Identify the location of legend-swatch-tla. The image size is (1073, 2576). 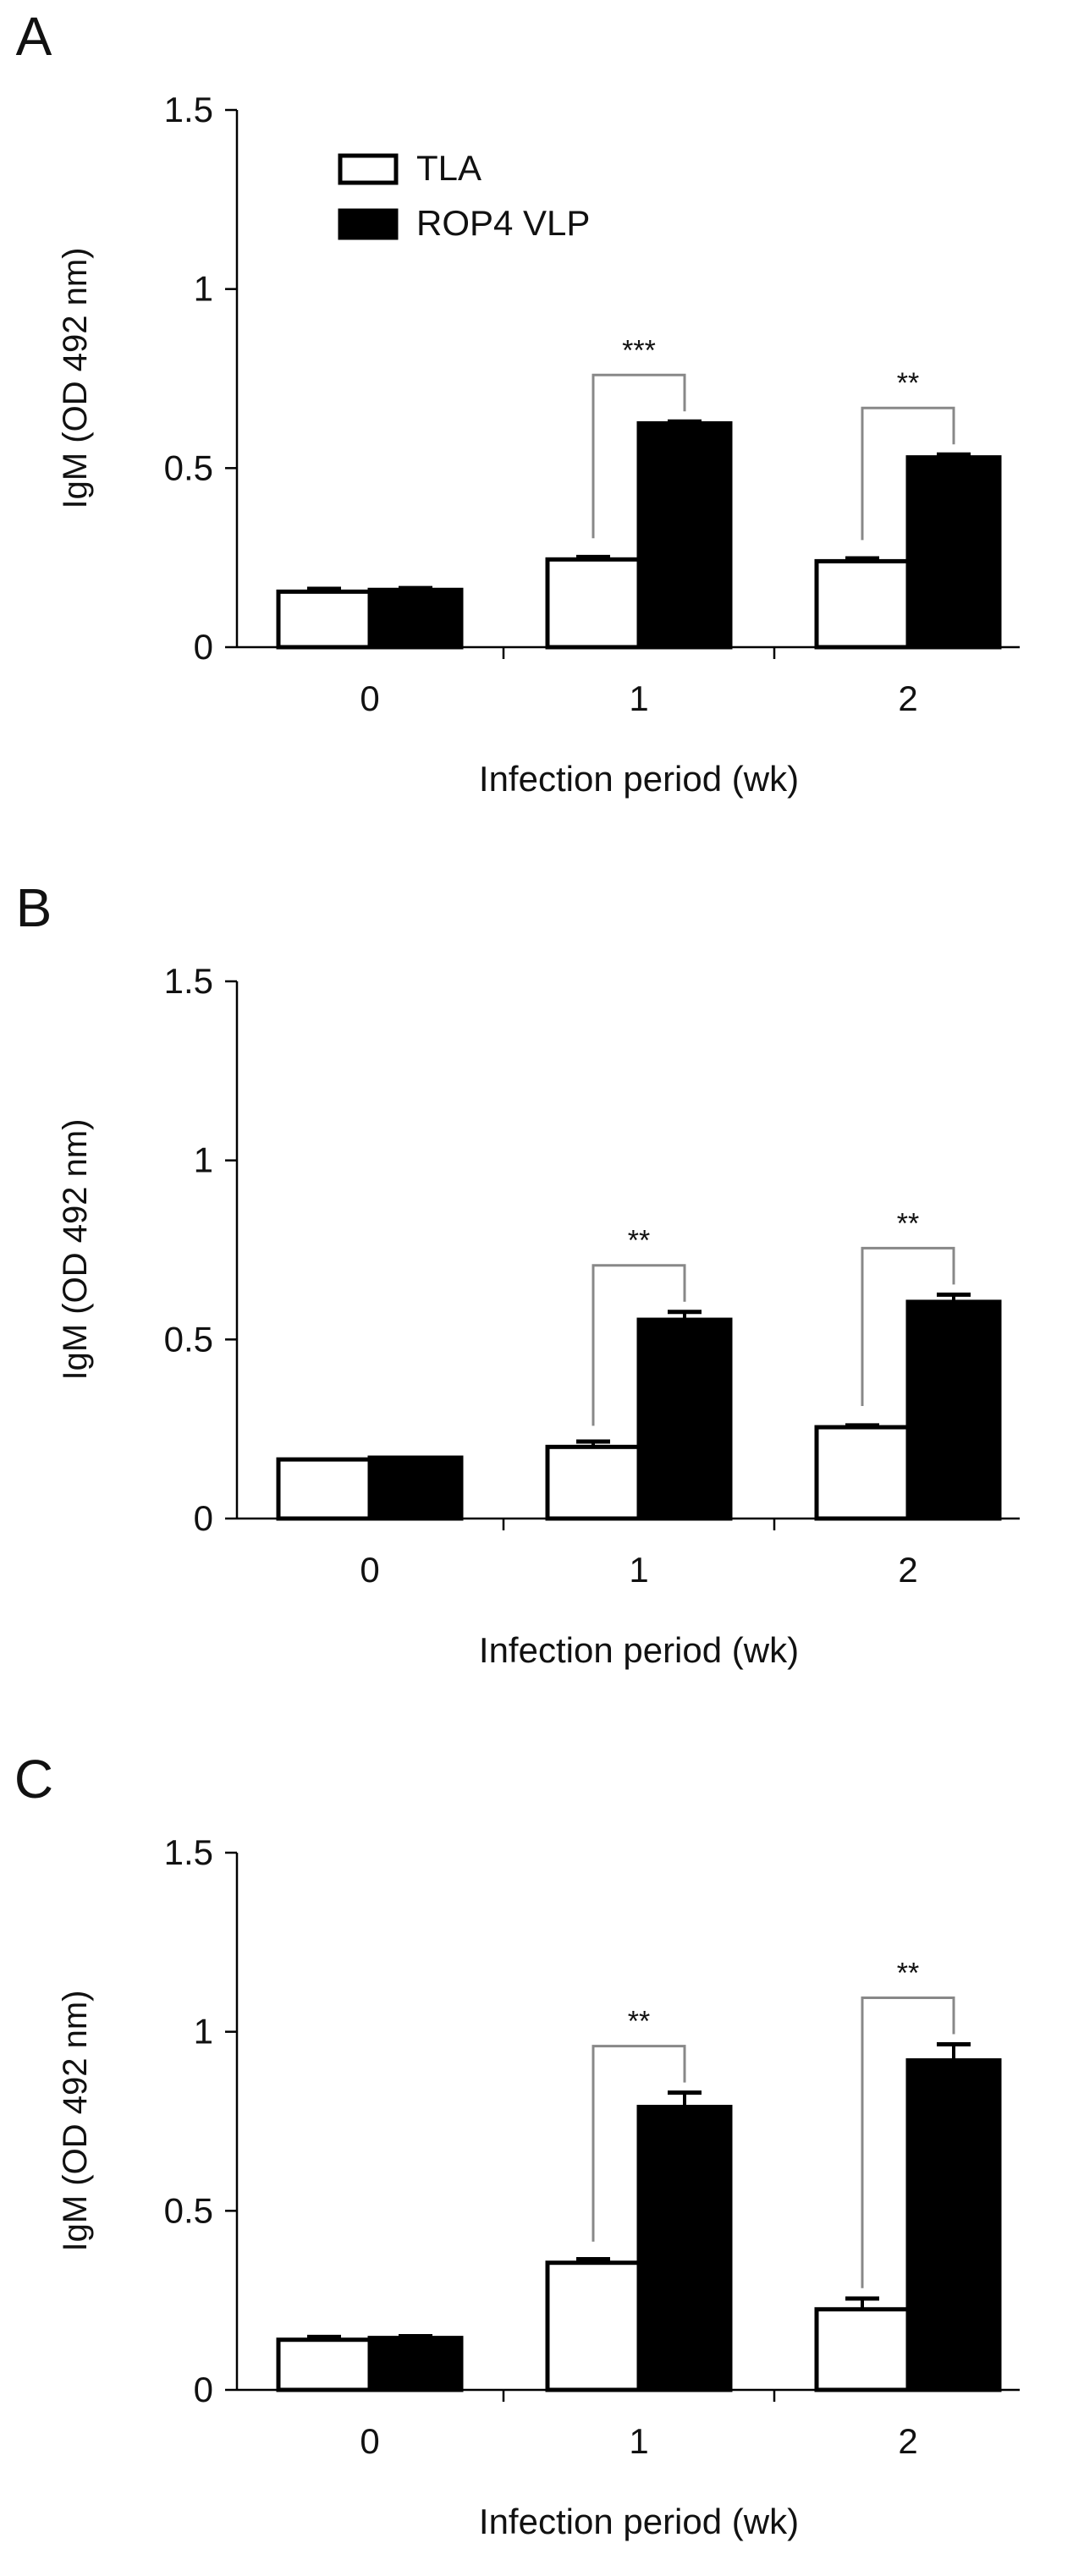
(368, 169).